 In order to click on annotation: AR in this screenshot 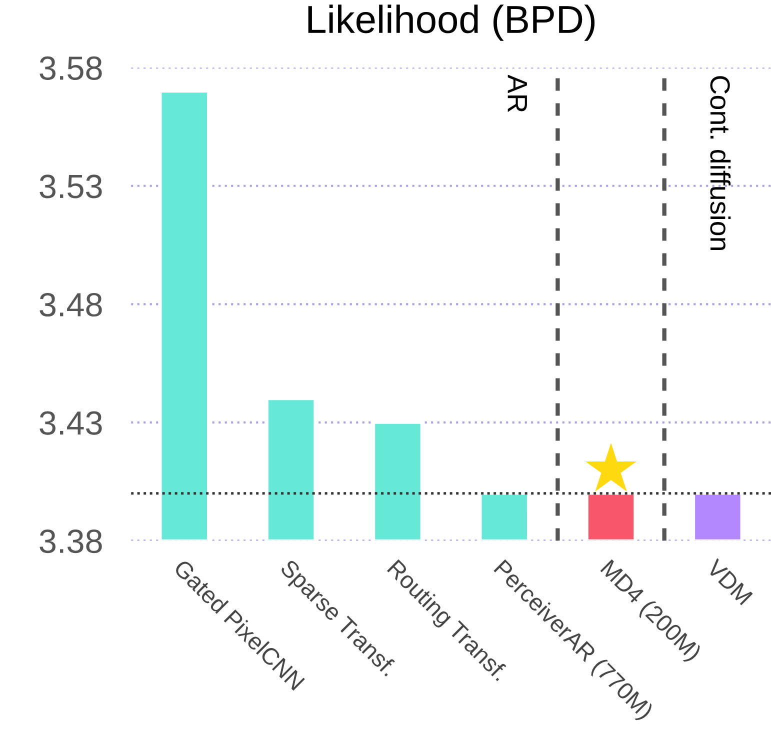, I will do `click(517, 93)`.